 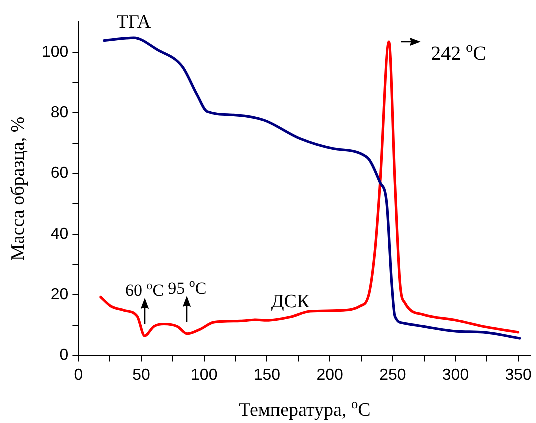 I want to click on x-tick-label: 250, so click(x=393, y=375).